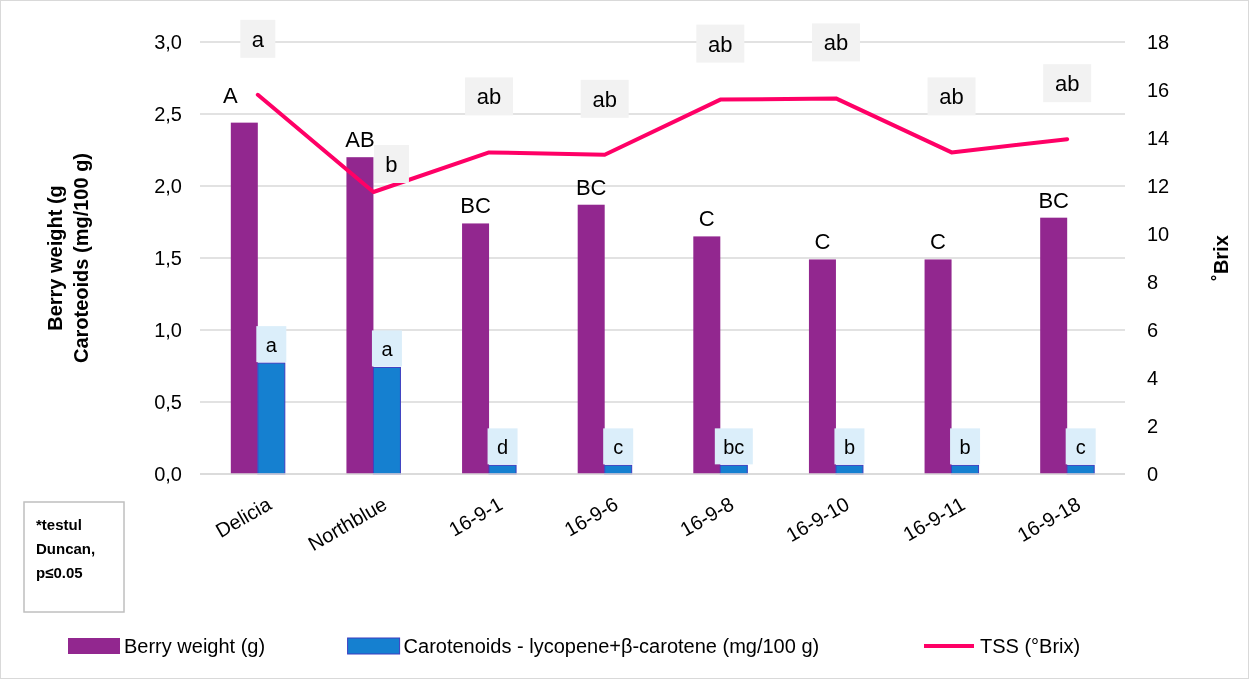 Image resolution: width=1249 pixels, height=679 pixels. I want to click on y-tick-label: 2,5, so click(168, 114).